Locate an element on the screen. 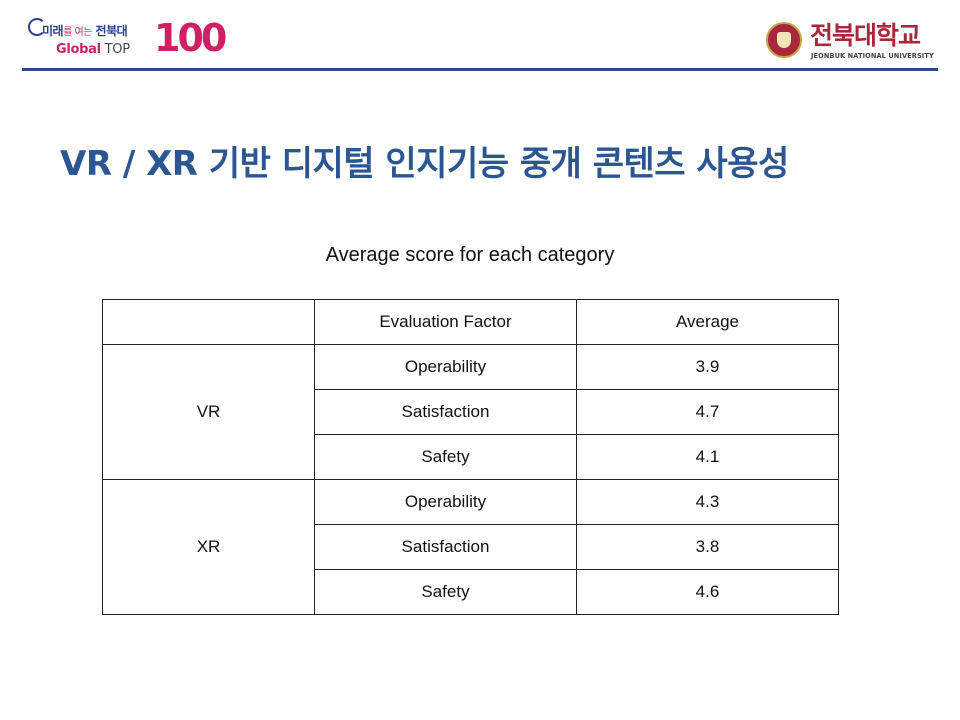 The image size is (960, 720). table-row: Satisfaction 4.7 is located at coordinates (471, 412).